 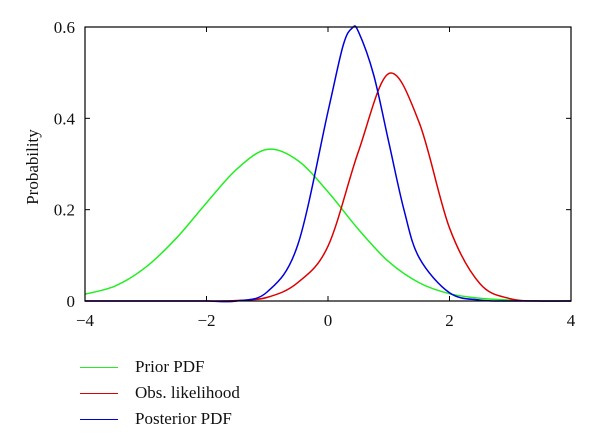 I want to click on legend-item-2: Posterior PDF, so click(x=160, y=419).